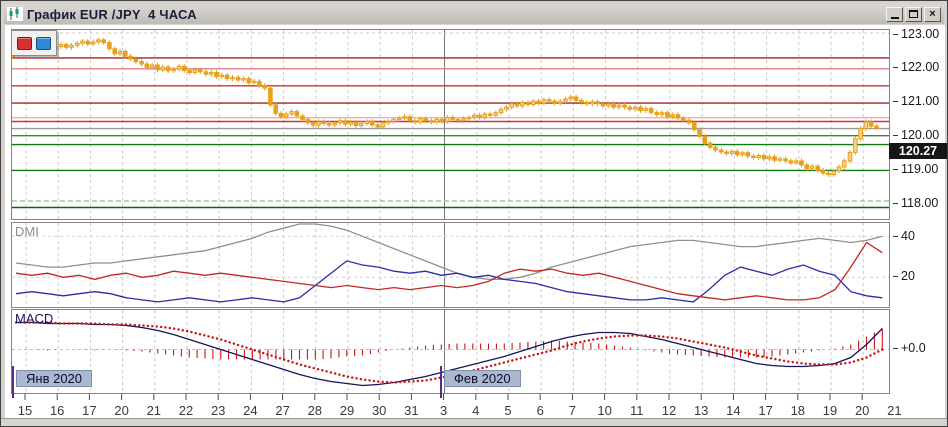 The image size is (948, 427). I want to click on x-axis-label: 28, so click(315, 410).